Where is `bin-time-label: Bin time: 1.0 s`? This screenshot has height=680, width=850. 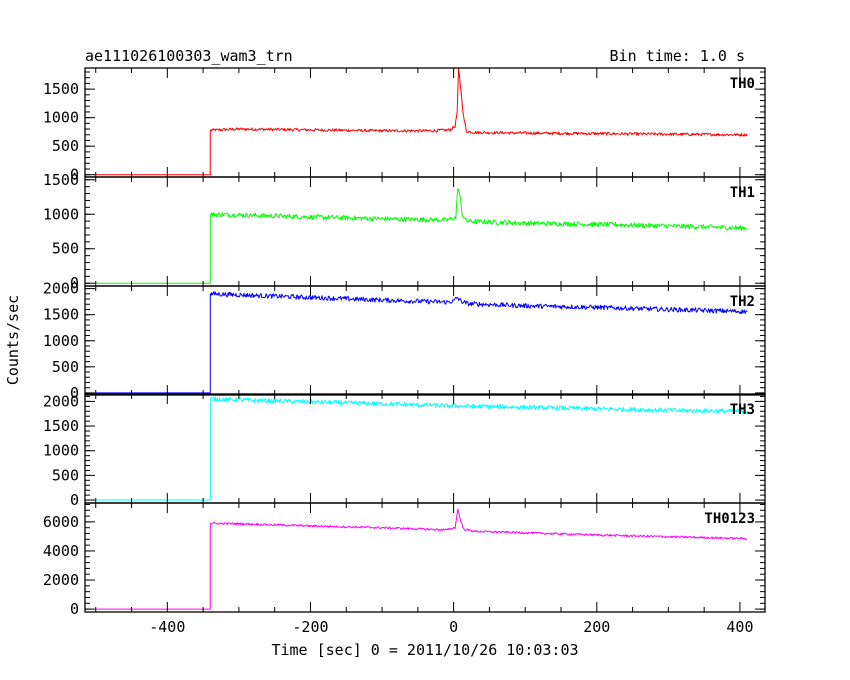
bin-time-label: Bin time: 1.0 s is located at coordinates (677, 56).